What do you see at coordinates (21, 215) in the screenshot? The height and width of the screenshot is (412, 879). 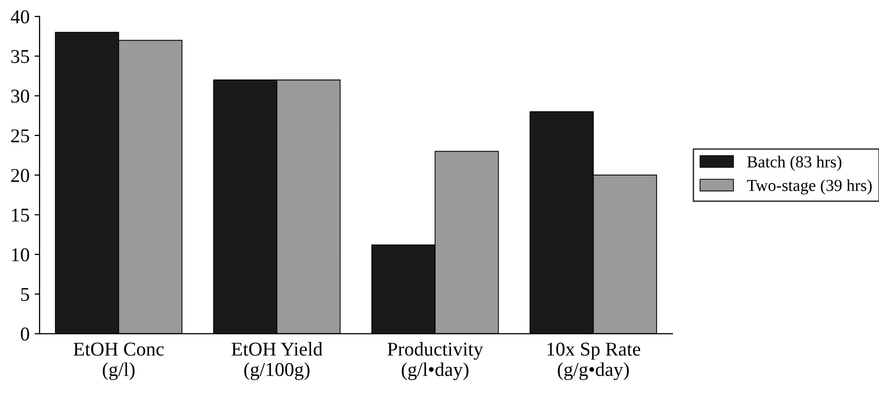 I see `y-tick-label: 15` at bounding box center [21, 215].